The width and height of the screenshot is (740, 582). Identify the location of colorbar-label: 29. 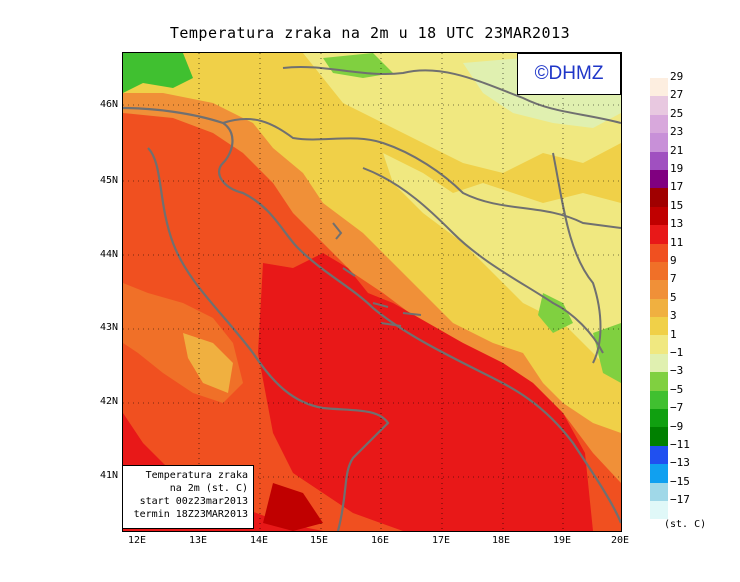
(677, 76).